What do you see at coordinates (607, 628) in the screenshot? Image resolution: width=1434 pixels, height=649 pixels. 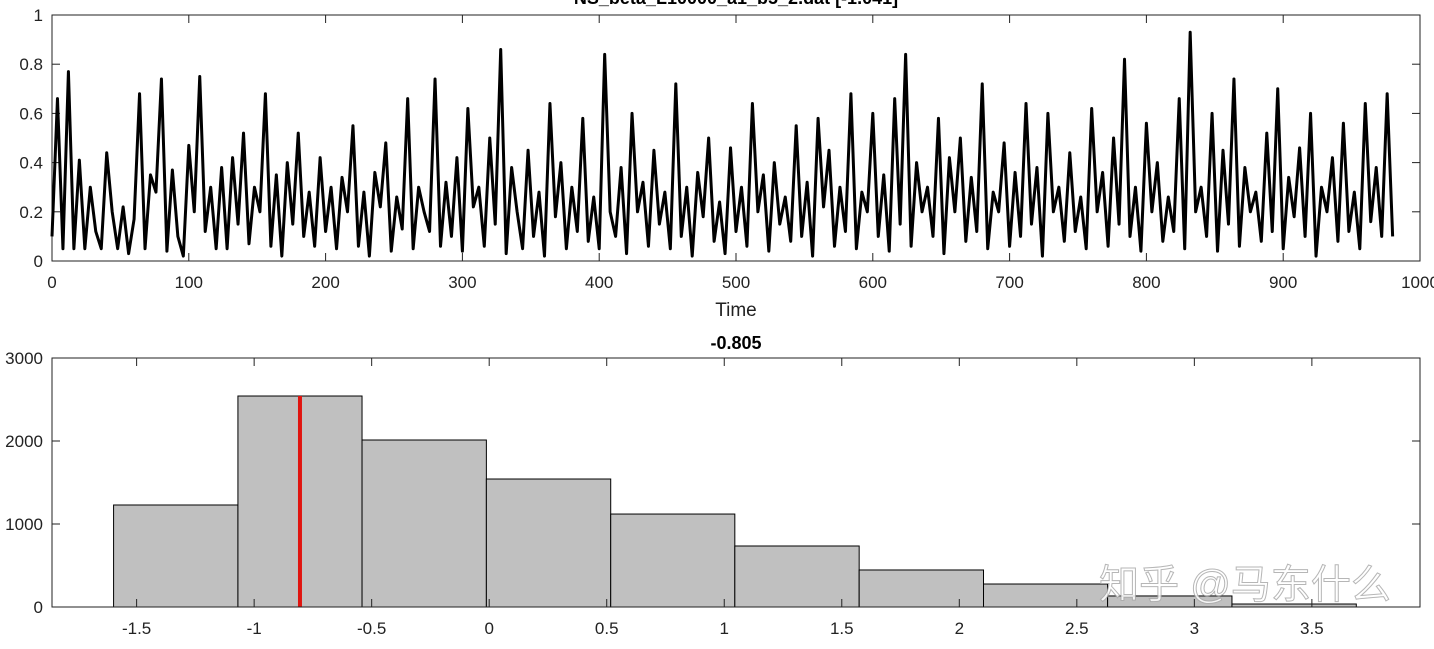 I see `x-tick-label: 0.5` at bounding box center [607, 628].